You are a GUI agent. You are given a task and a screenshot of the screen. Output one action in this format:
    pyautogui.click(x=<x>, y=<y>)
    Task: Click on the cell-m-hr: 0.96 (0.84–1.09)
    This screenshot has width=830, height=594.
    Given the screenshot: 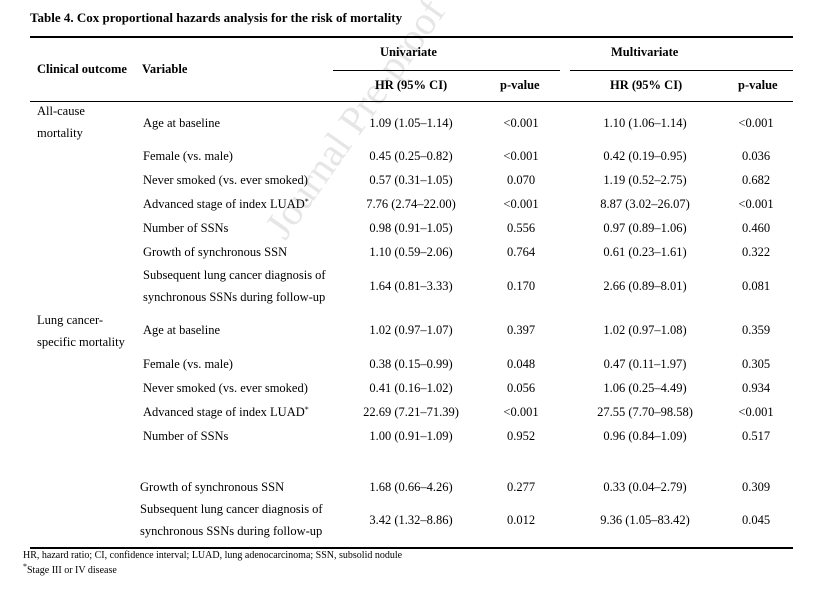 What is the action you would take?
    pyautogui.click(x=645, y=436)
    